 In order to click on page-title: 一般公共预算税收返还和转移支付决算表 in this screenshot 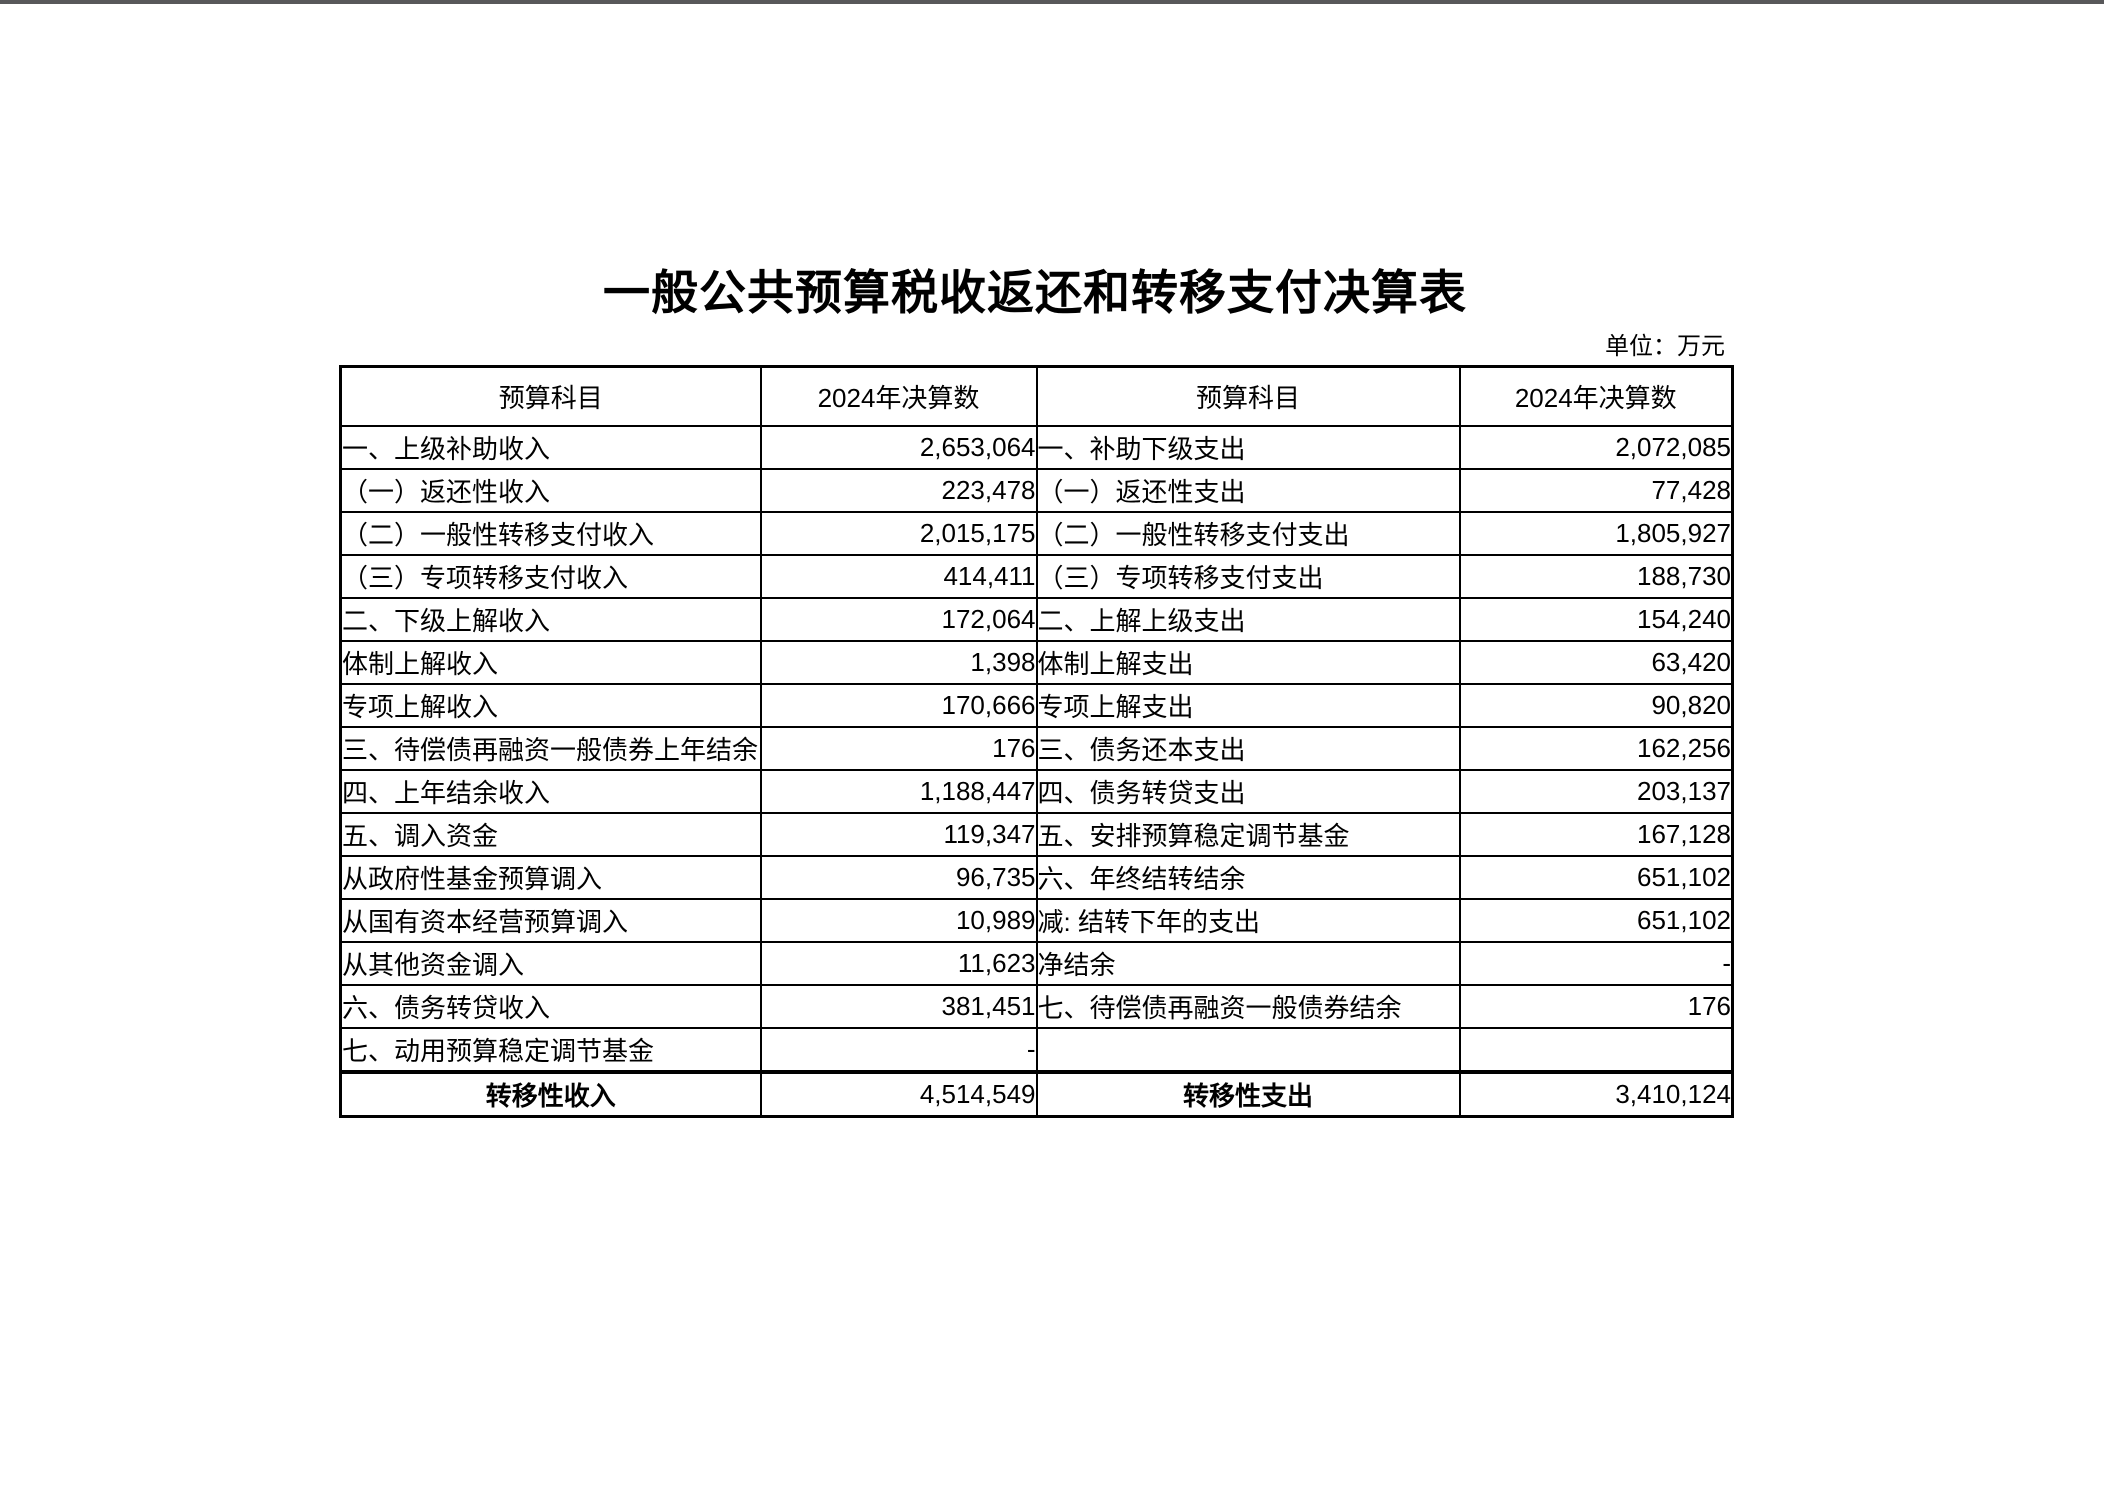, I will do `click(1035, 292)`.